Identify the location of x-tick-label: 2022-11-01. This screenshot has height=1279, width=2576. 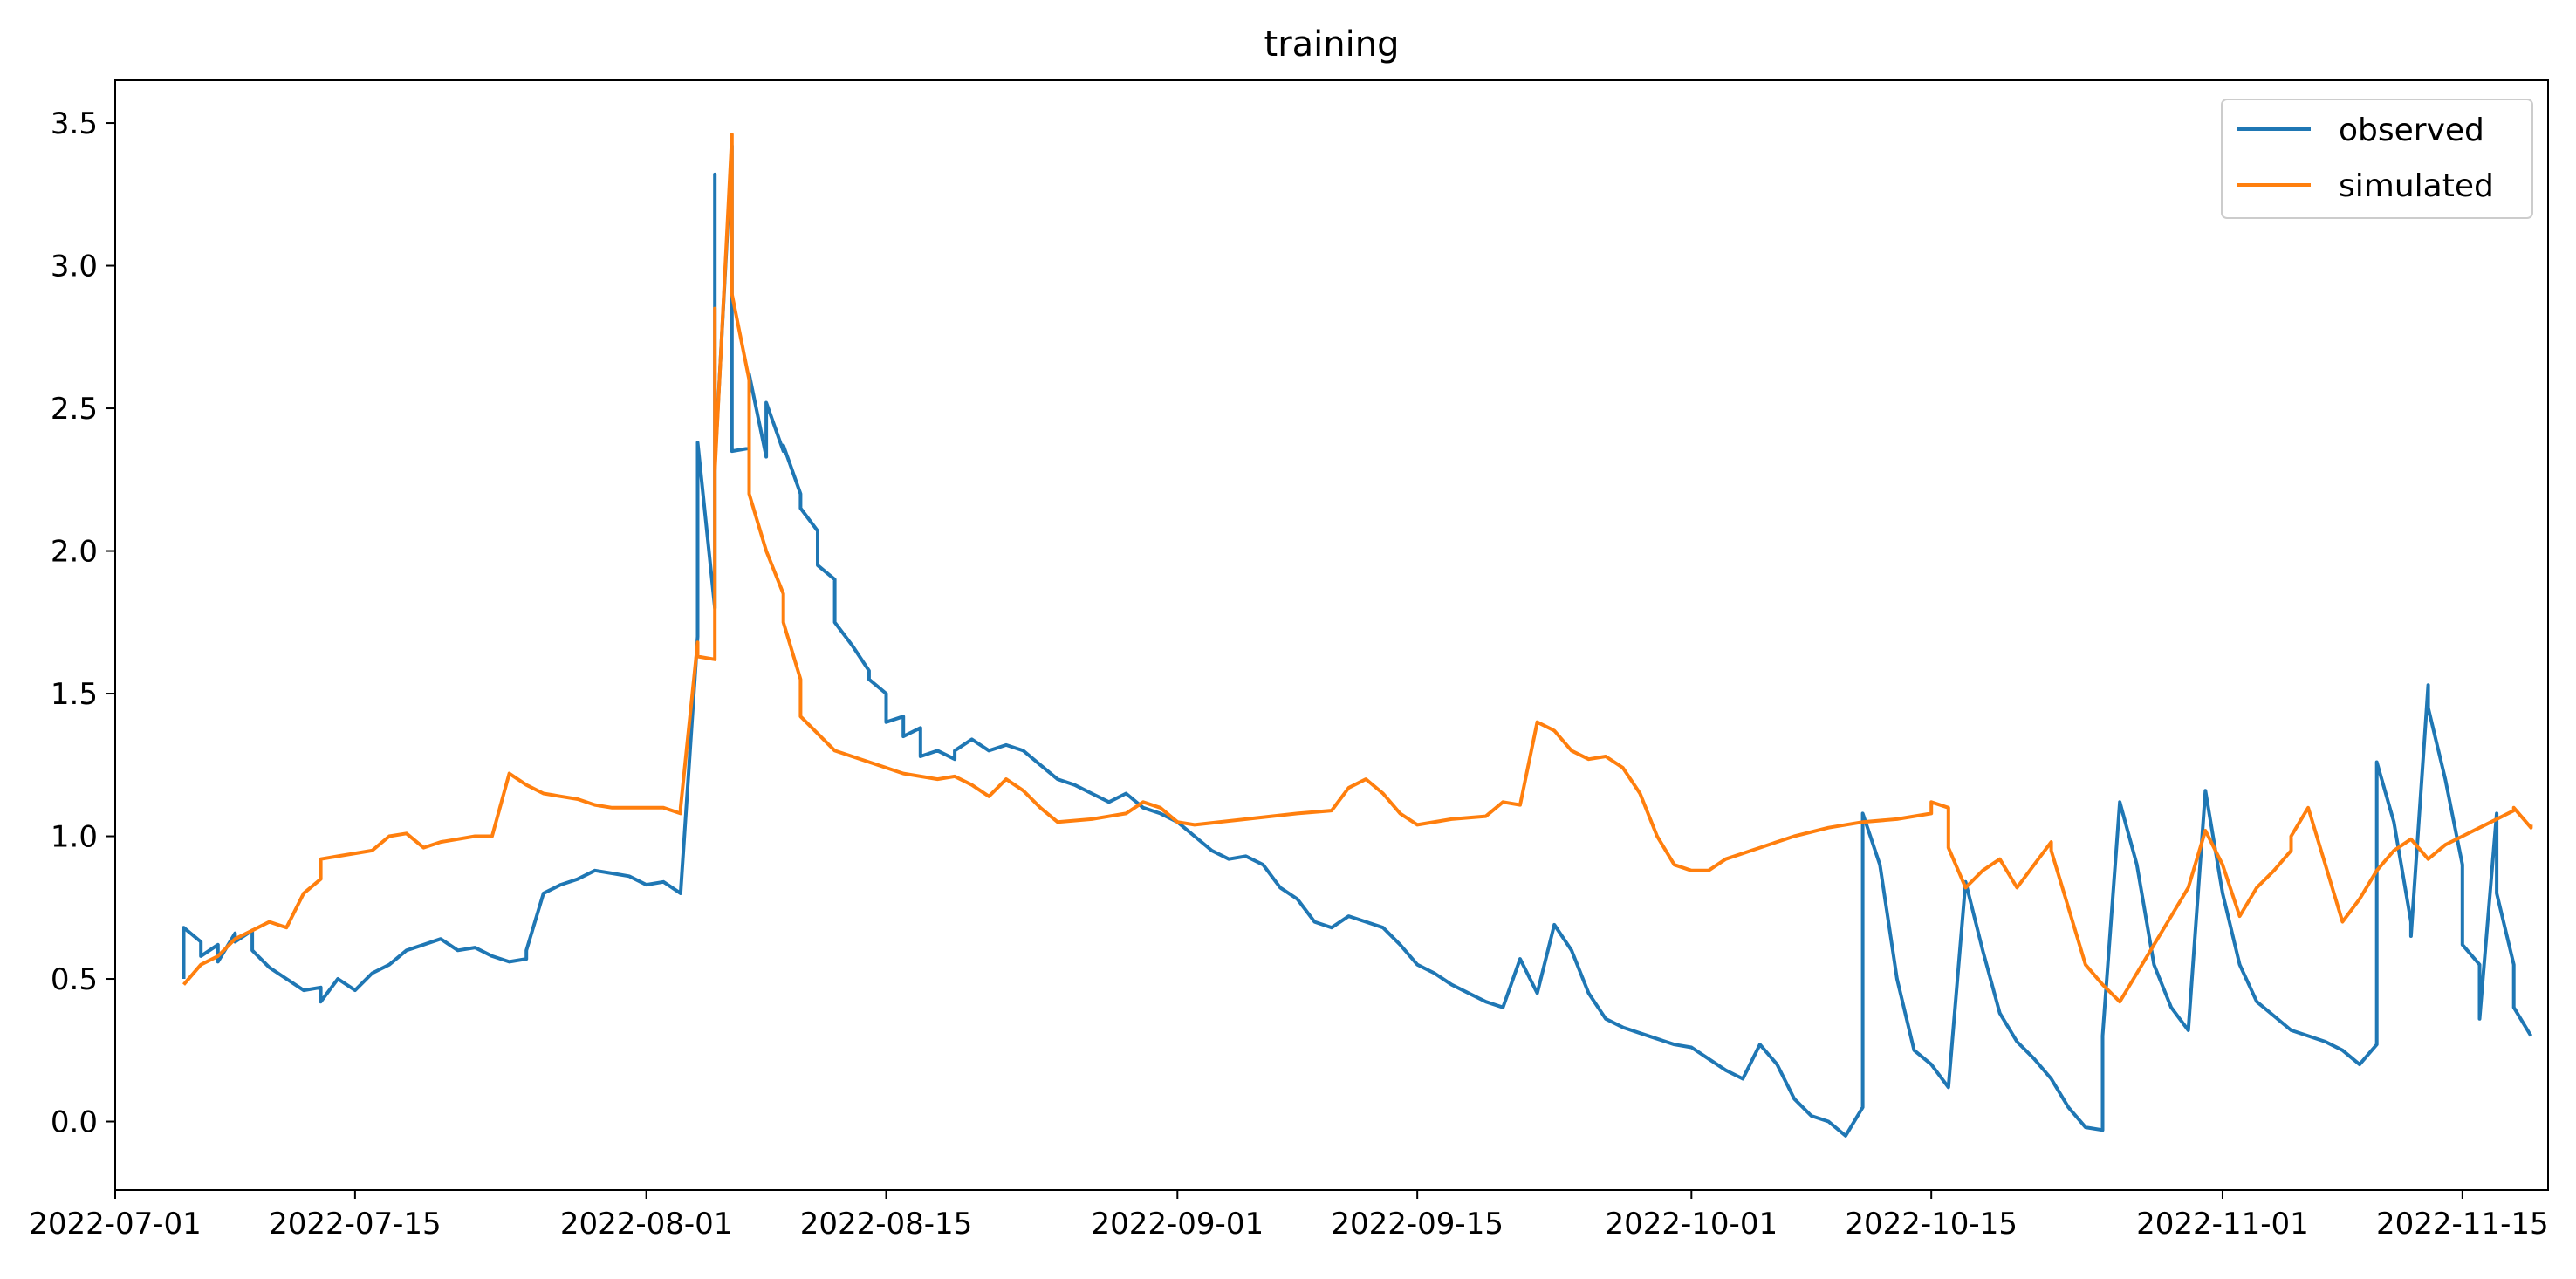
(2222, 1224).